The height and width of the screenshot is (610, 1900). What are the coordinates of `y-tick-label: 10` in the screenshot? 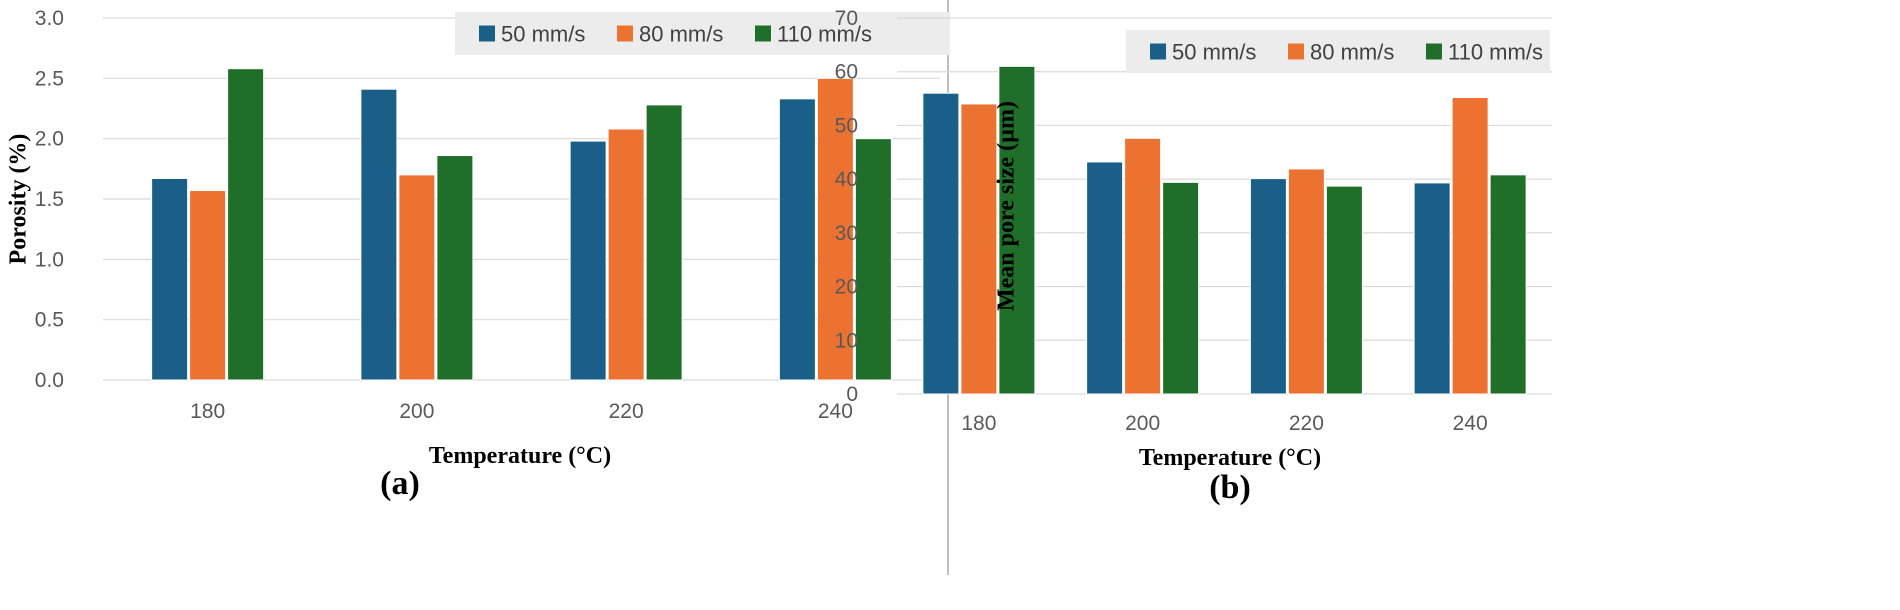 It's located at (846, 340).